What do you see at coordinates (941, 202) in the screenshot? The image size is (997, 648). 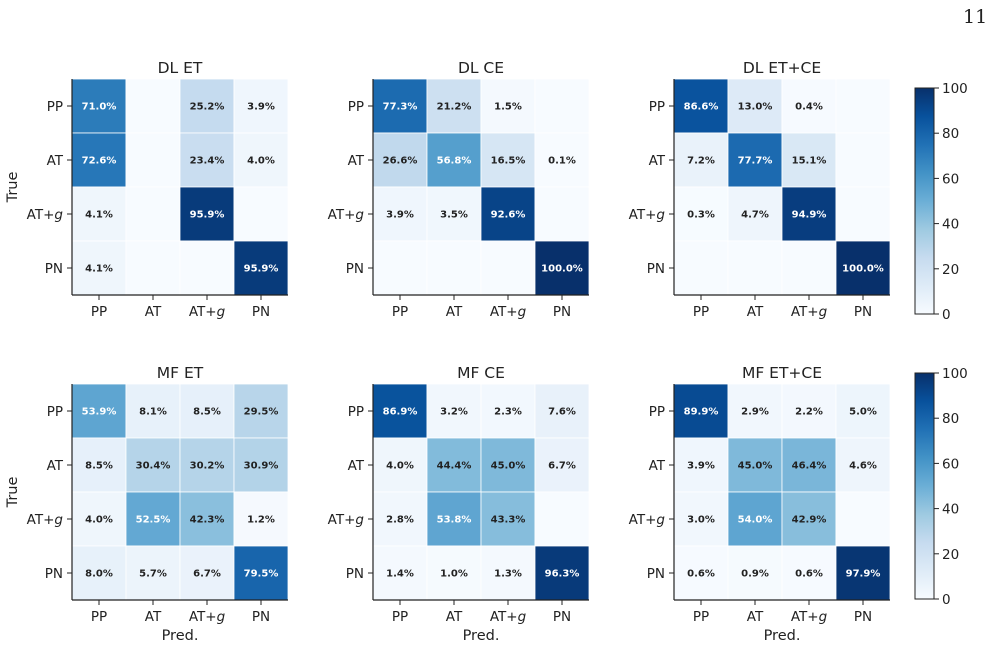 I see `colorbar-1: 0 20 40 60 80 100` at bounding box center [941, 202].